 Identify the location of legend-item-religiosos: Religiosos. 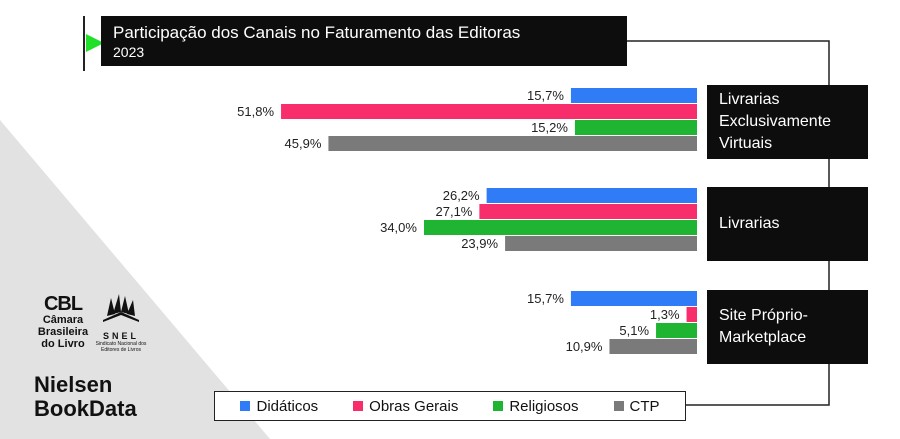
(536, 406).